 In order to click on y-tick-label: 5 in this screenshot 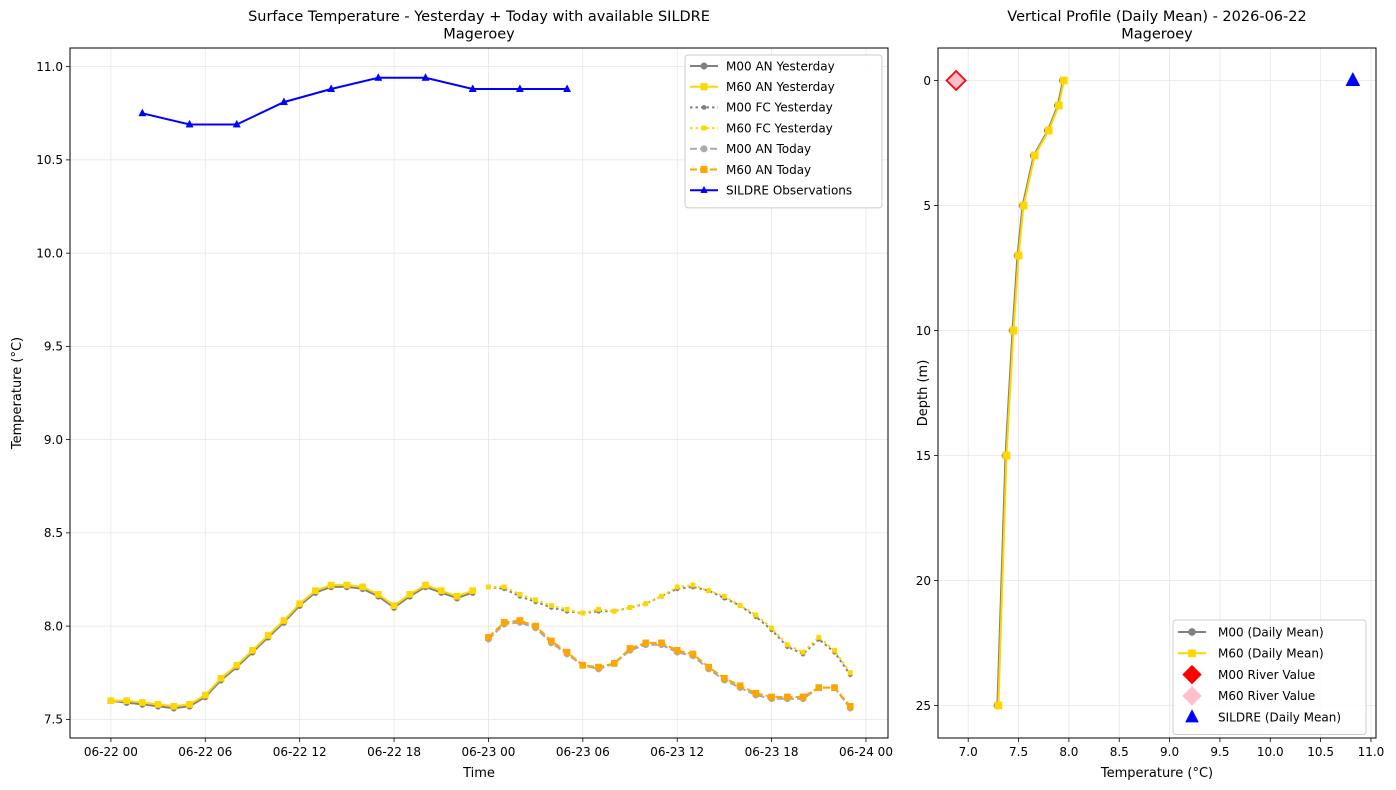, I will do `click(927, 206)`.